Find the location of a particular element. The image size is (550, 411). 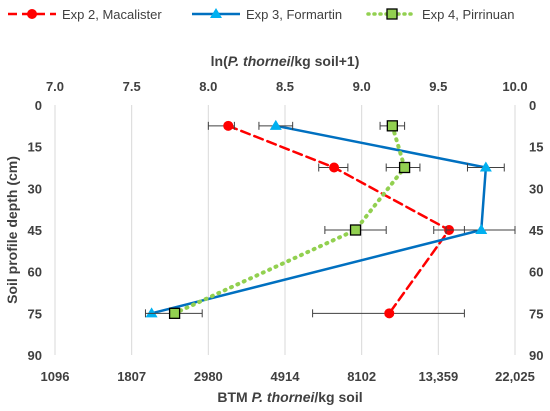

legend-item-exp3: Exp 3, Formartin is located at coordinates (267, 14).